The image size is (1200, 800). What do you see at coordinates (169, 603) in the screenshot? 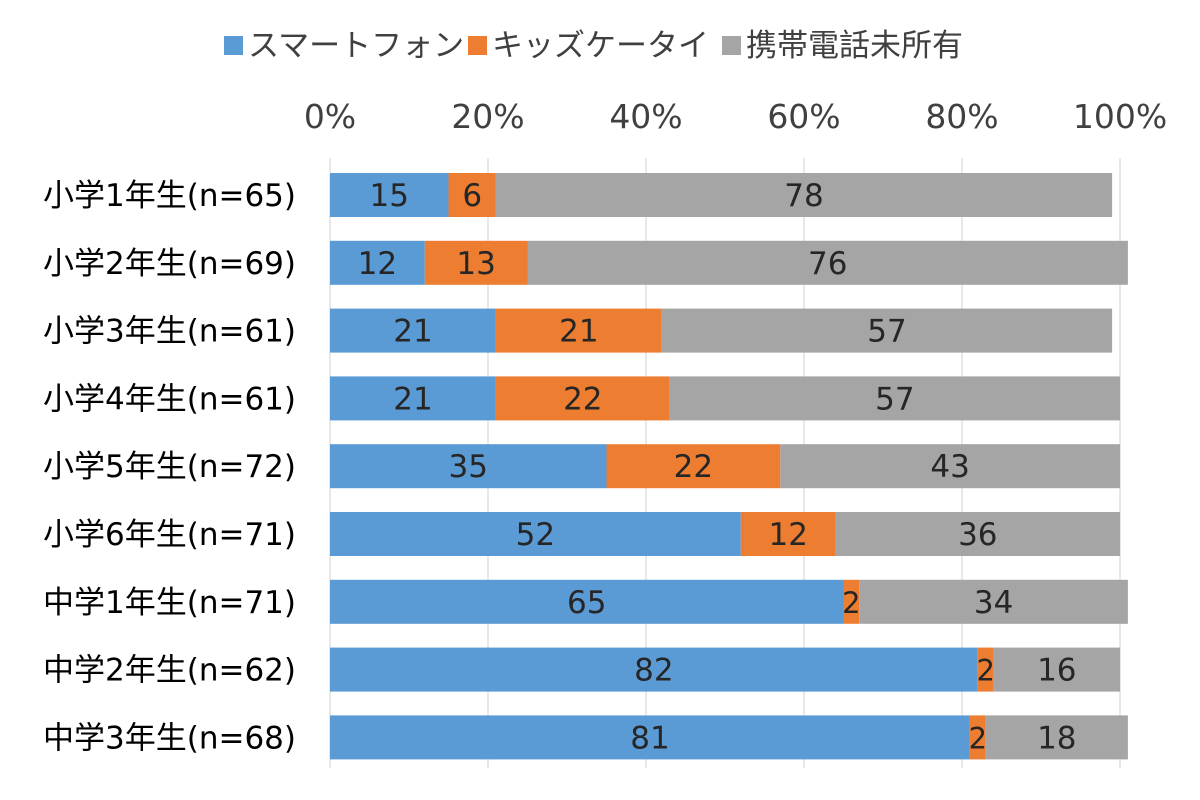
I see `category-label: 中学1年生(n=71)` at bounding box center [169, 603].